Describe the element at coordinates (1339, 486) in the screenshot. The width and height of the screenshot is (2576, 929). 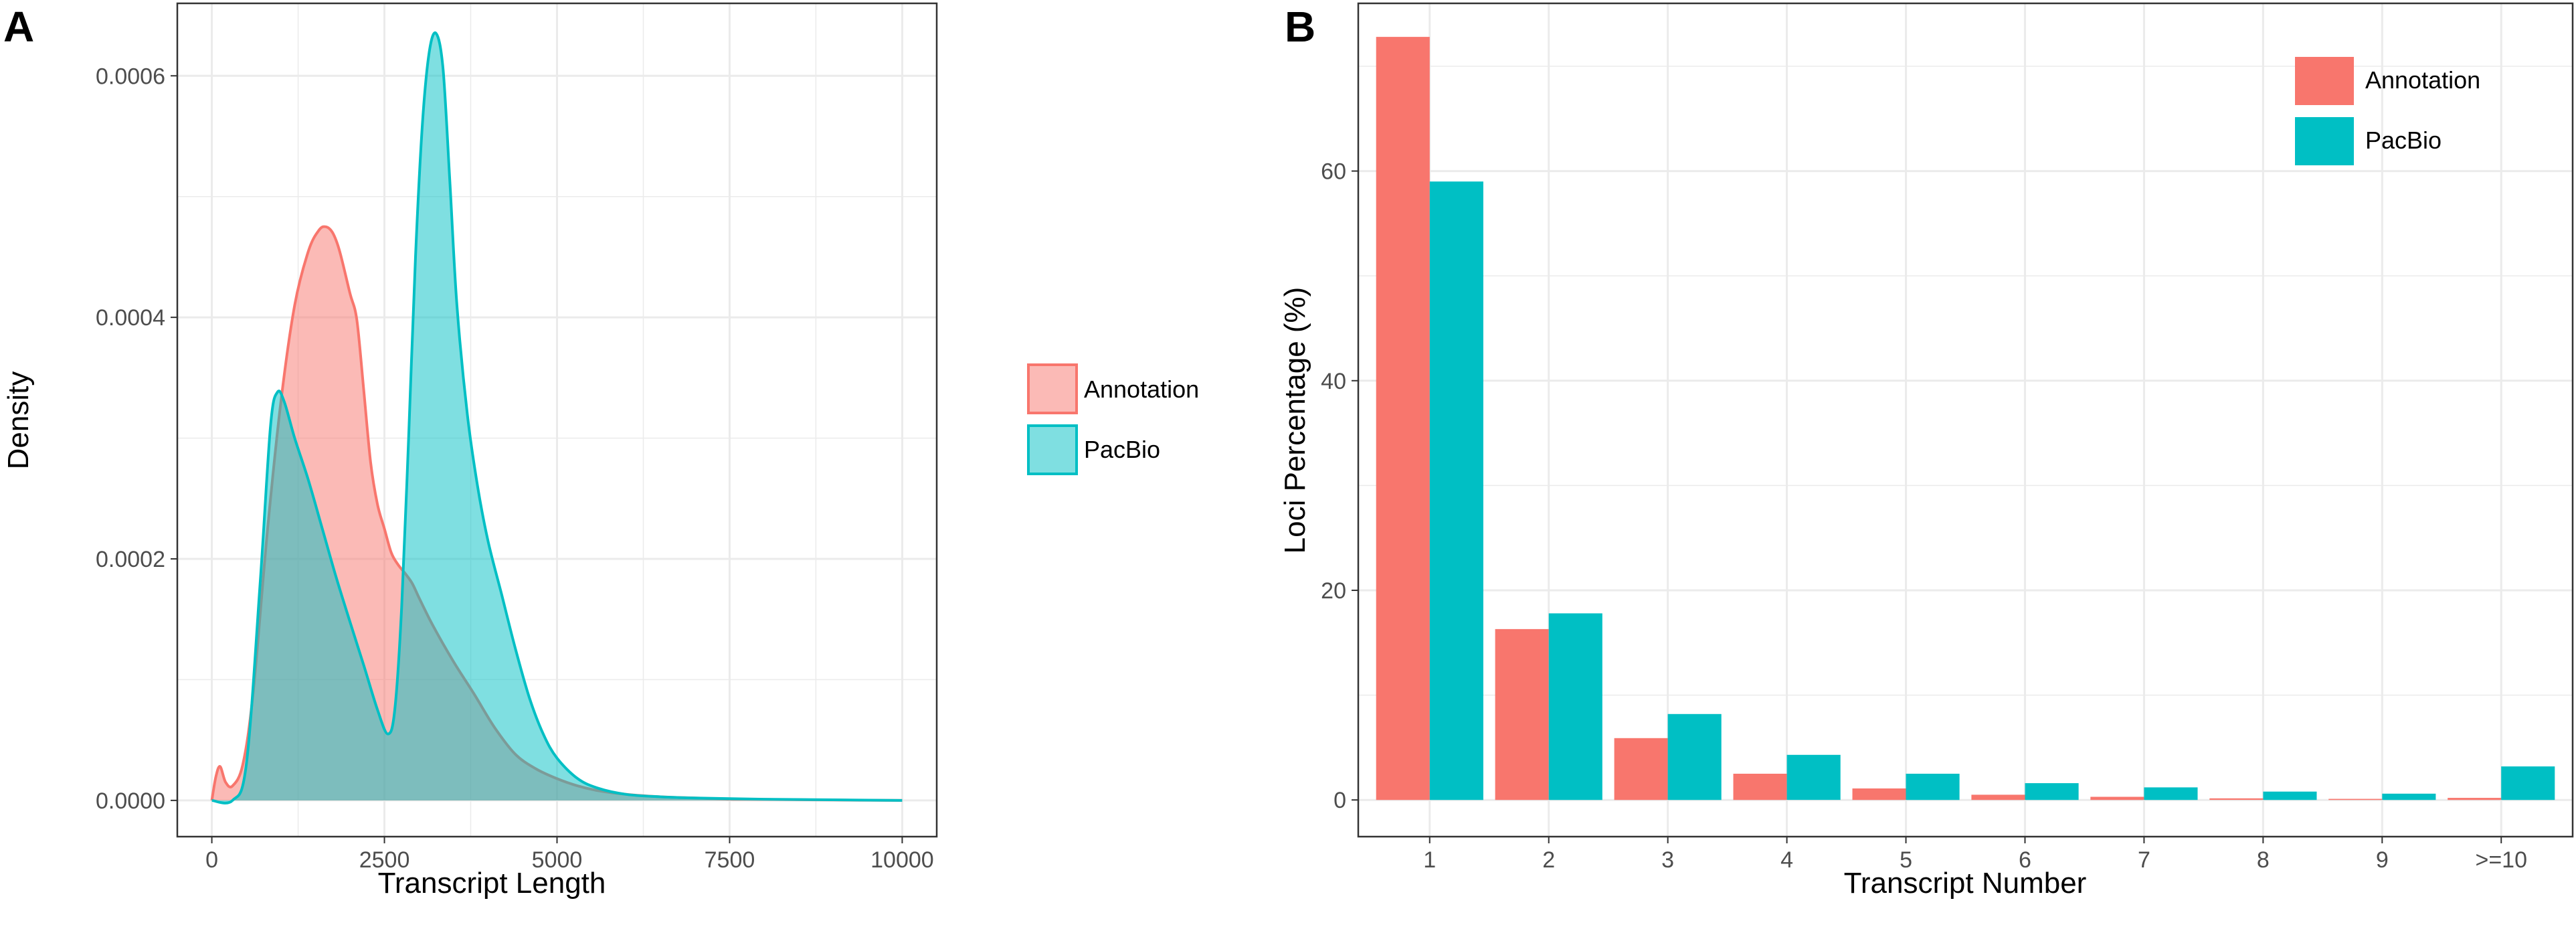
I see `panel-b-y-axis: 0 20 40 60` at that location.